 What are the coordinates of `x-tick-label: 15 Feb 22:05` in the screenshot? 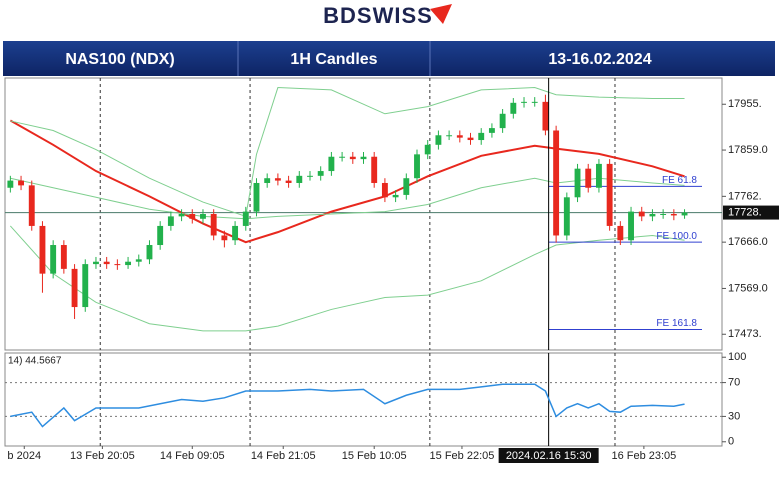 It's located at (462, 456).